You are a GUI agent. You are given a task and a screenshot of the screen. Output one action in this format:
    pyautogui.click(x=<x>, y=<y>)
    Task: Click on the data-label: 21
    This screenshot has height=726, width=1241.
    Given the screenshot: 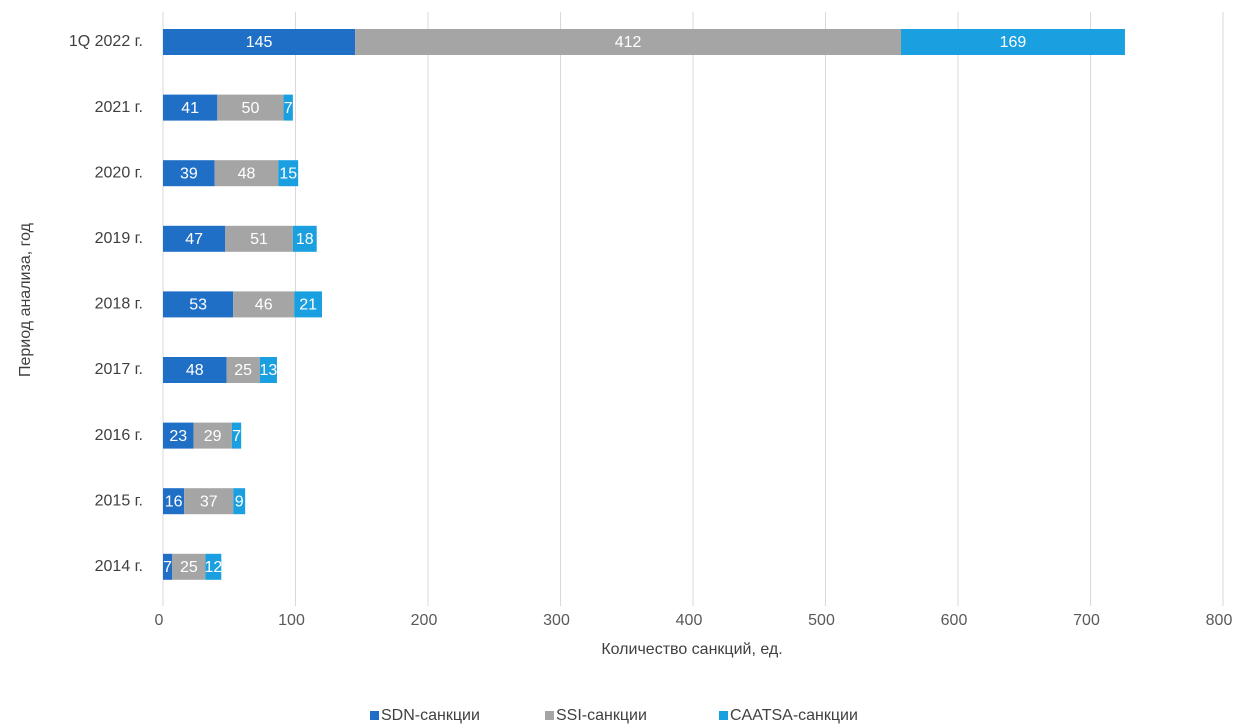 What is the action you would take?
    pyautogui.click(x=308, y=305)
    